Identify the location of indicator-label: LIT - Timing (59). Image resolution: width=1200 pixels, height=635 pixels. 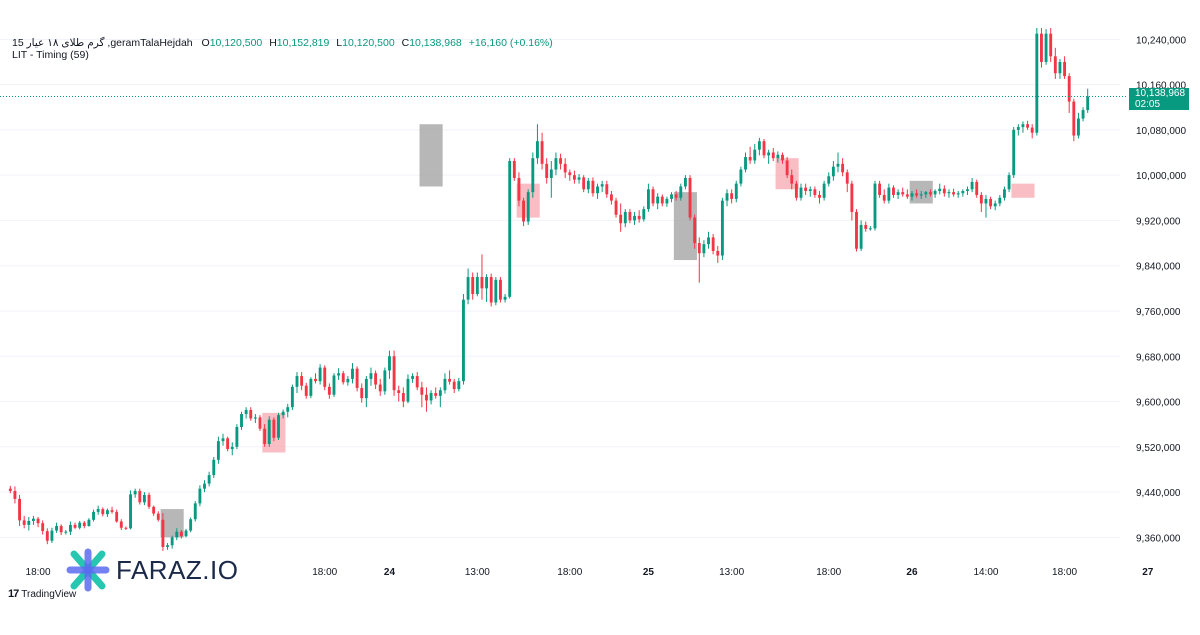
(50, 55).